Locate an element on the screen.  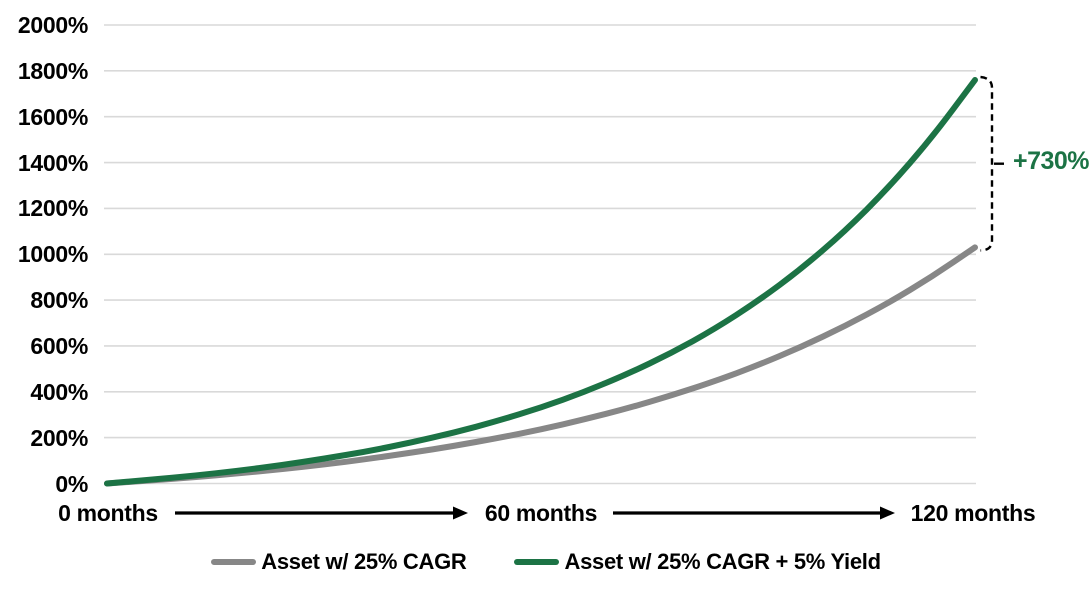
legend-line-swatch-green is located at coordinates (537, 562).